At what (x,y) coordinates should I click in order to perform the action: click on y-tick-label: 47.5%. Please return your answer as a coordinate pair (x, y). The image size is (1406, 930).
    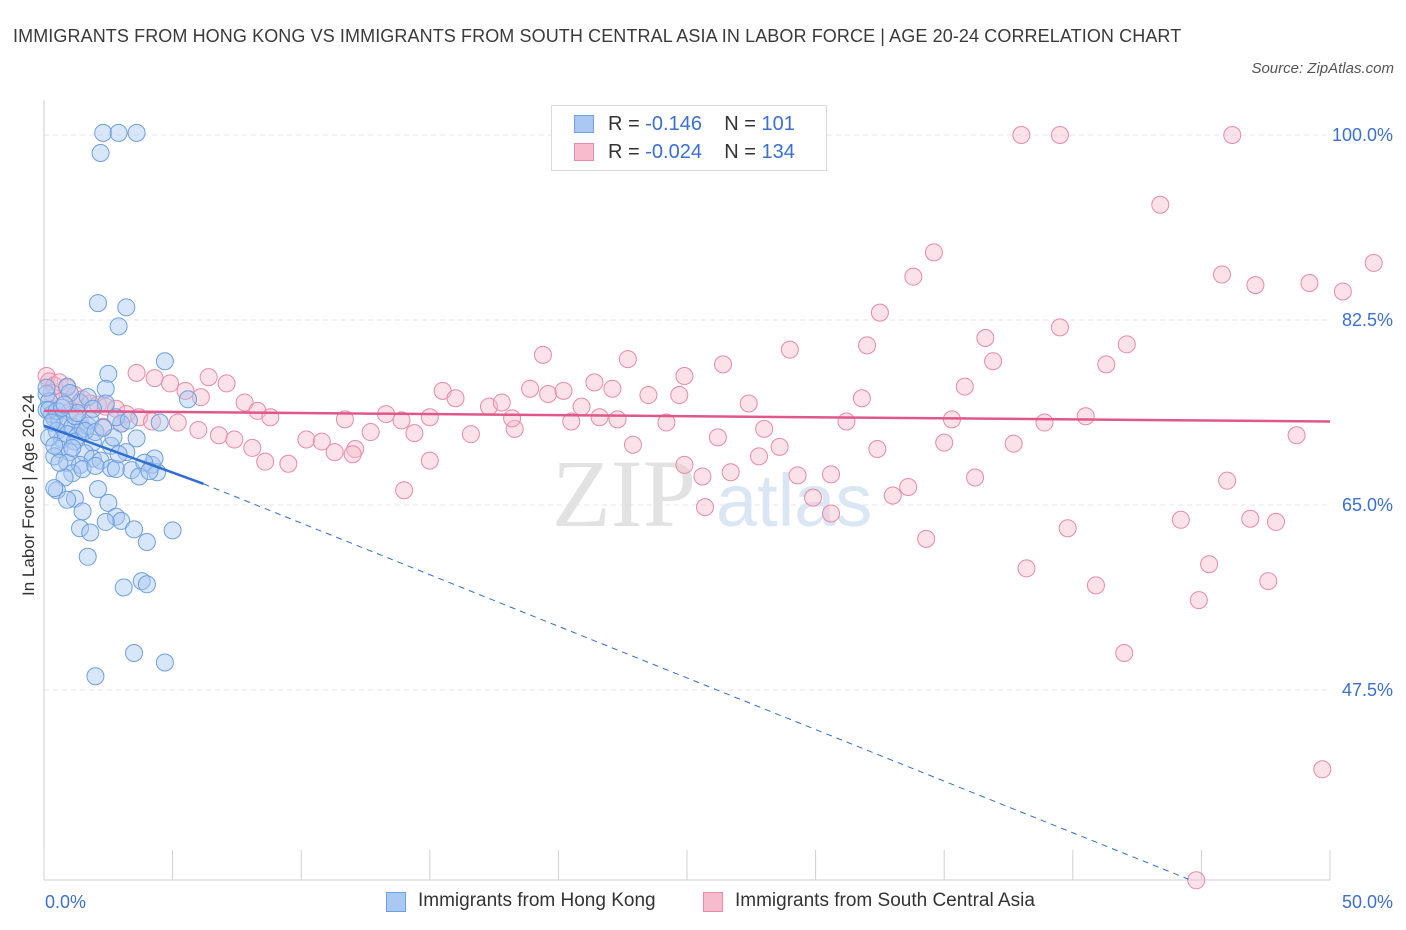
    Looking at the image, I should click on (1367, 690).